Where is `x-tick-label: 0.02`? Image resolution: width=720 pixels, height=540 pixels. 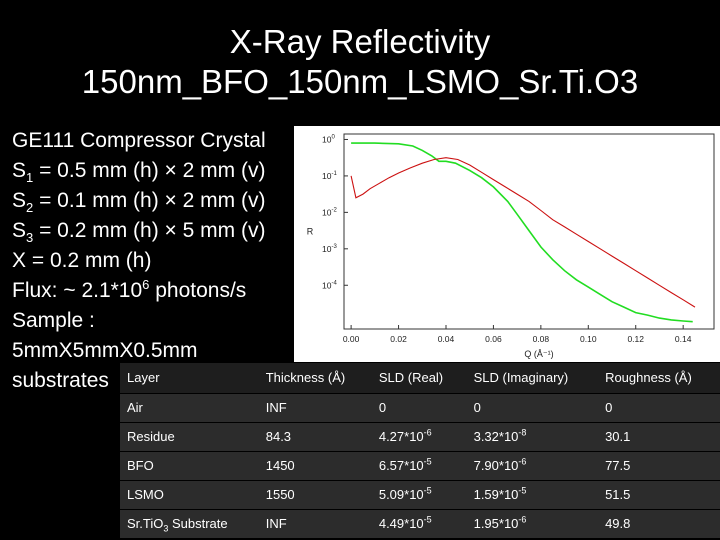
x-tick-label: 0.02 is located at coordinates (398, 339).